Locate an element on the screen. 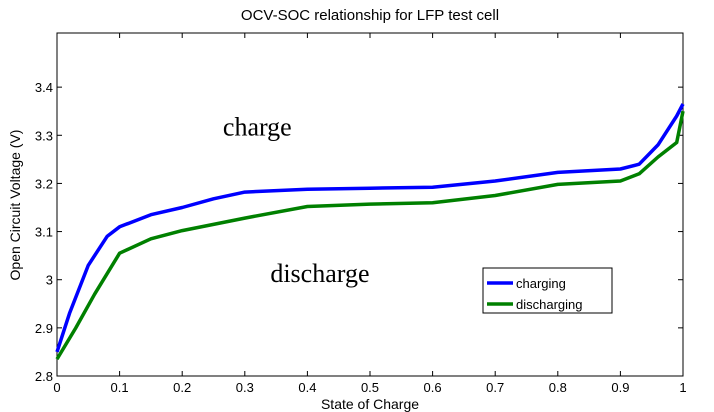 This screenshot has width=714, height=412. y-axis-label: Open Circuit Voltage (V) is located at coordinates (15, 205).